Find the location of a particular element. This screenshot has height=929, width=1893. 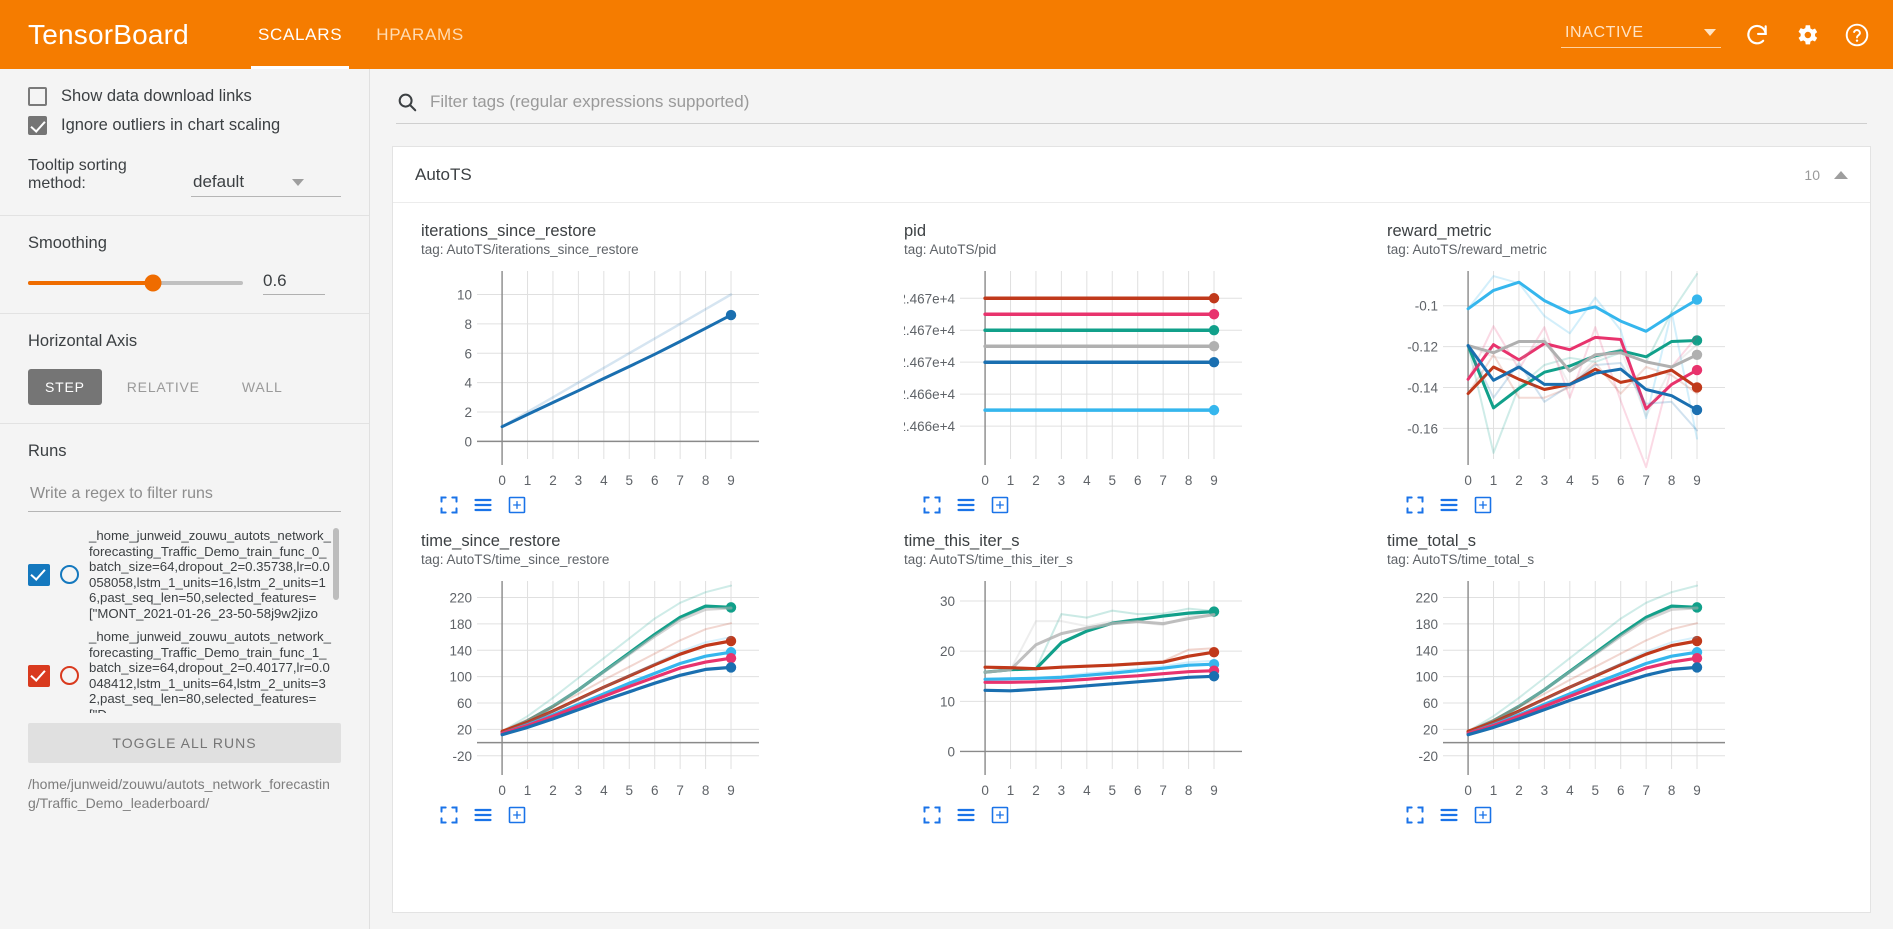

chart-plot: 0 2 4 6 8 10 0 1 2 3 4 5 6 7 8 9 is located at coordinates (593, 378).